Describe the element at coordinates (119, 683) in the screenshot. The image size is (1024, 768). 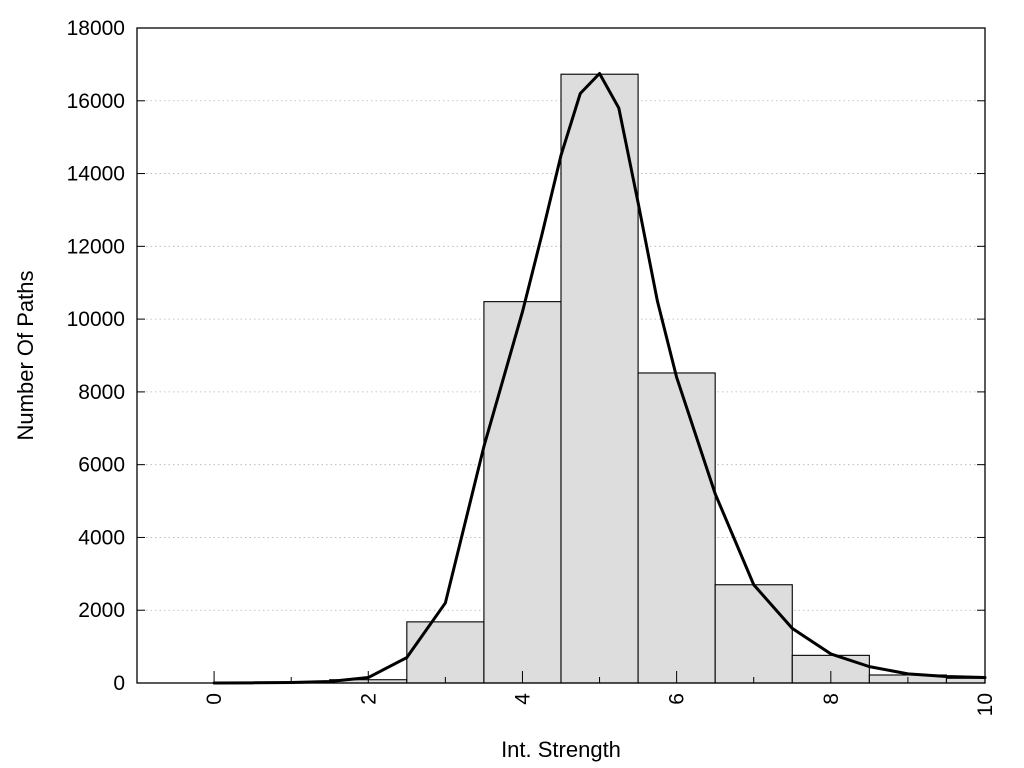
I see `y-tick-label-0: 0` at that location.